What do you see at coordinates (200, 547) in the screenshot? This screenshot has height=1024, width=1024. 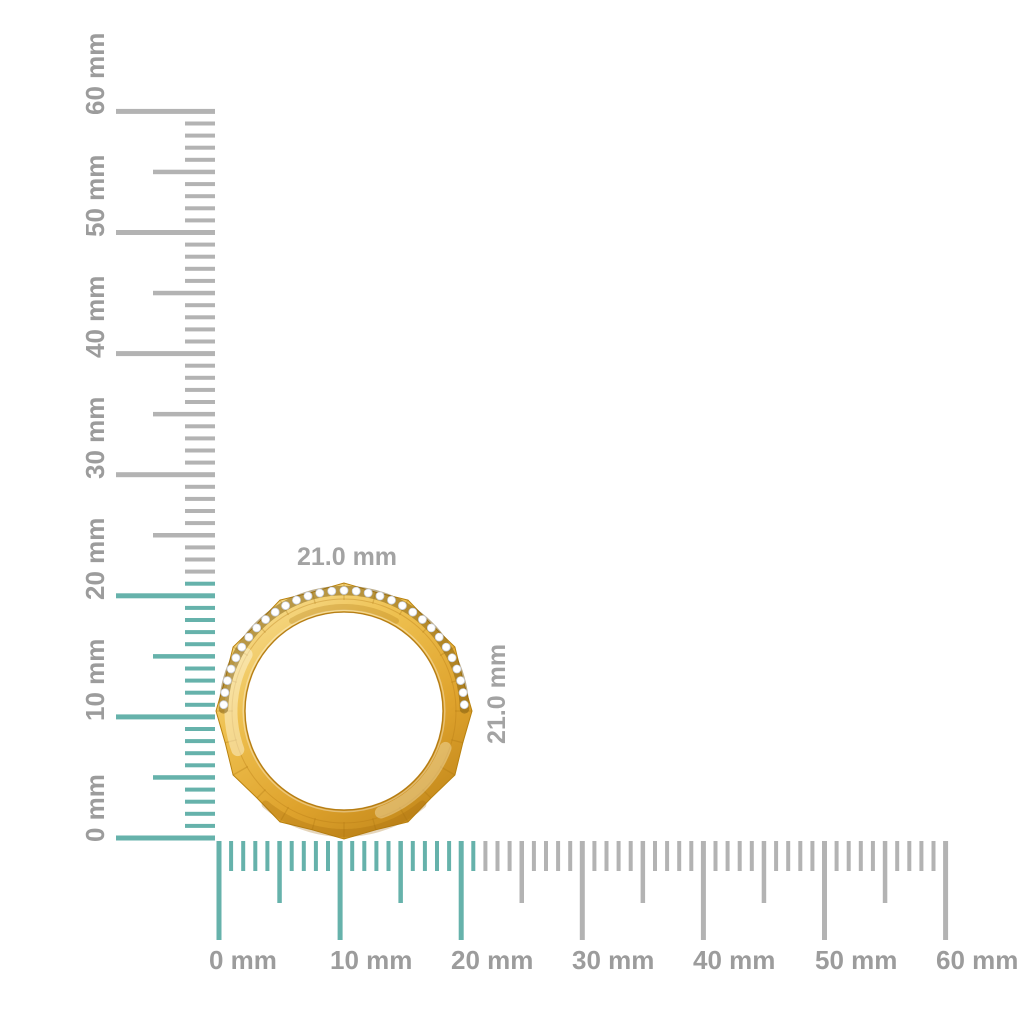 I see `v-tick-24mm` at bounding box center [200, 547].